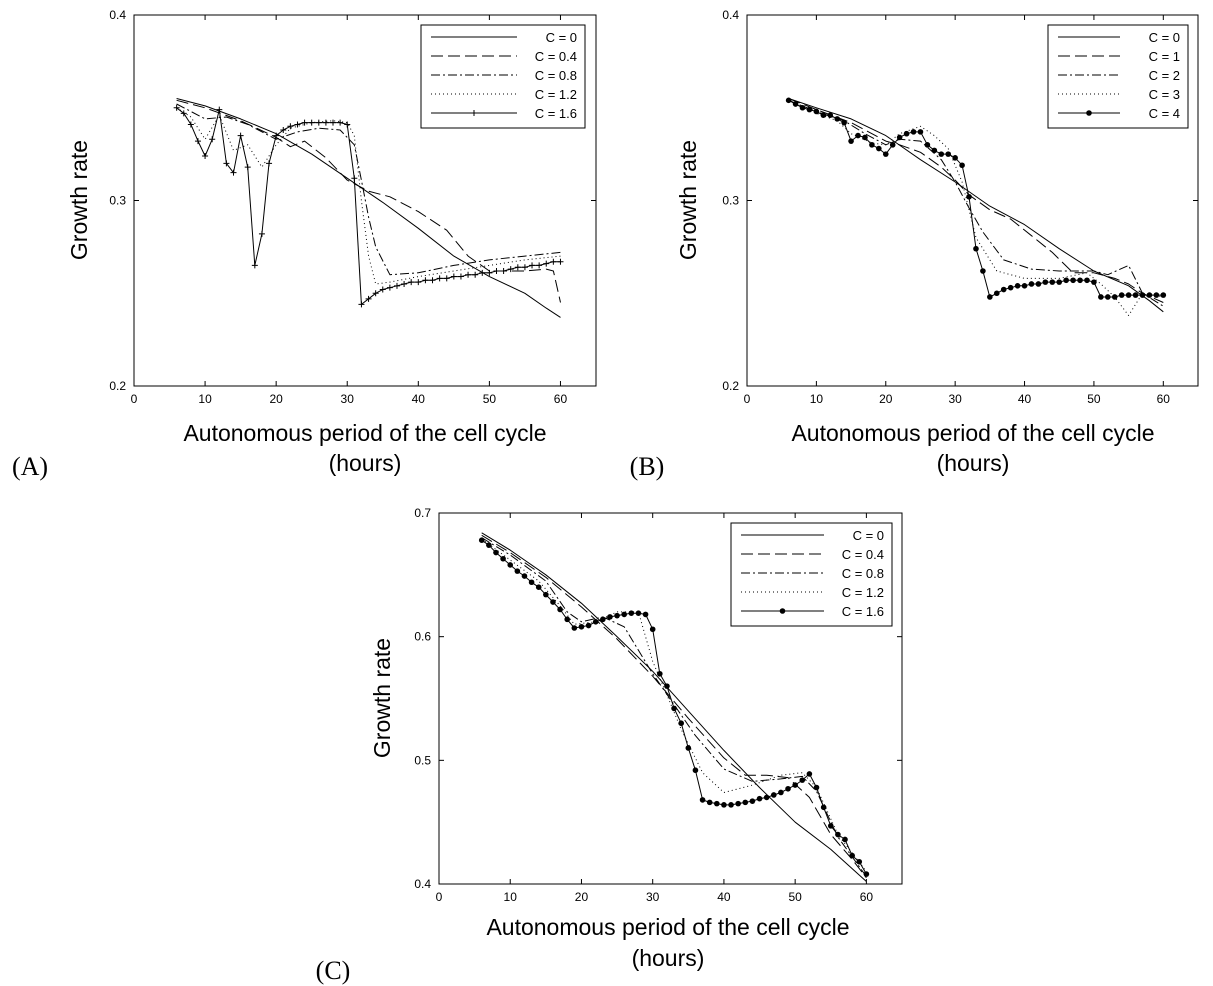 Image resolution: width=1213 pixels, height=986 pixels. What do you see at coordinates (688, 200) in the screenshot?
I see `y-axis-label: Growth rate` at bounding box center [688, 200].